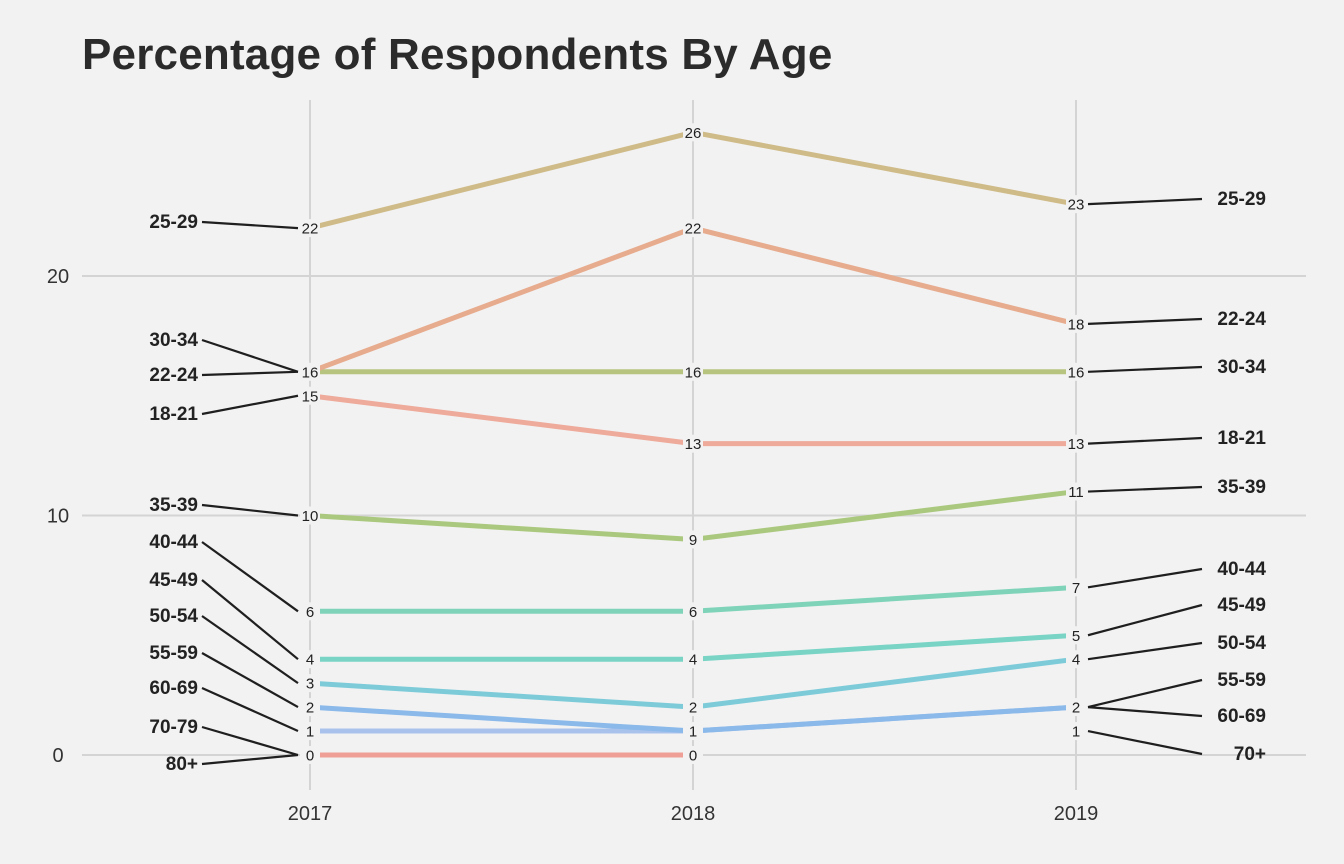 This screenshot has width=1344, height=864. What do you see at coordinates (173, 727) in the screenshot?
I see `left-series-label-70-79: 70-79` at bounding box center [173, 727].